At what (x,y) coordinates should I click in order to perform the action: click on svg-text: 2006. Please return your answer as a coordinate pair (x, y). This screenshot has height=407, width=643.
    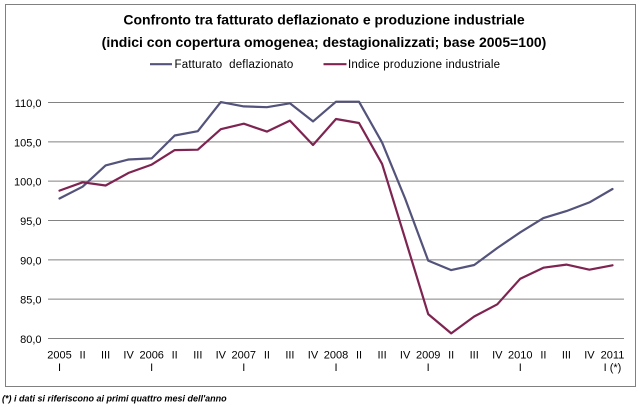
    Looking at the image, I should click on (151, 355).